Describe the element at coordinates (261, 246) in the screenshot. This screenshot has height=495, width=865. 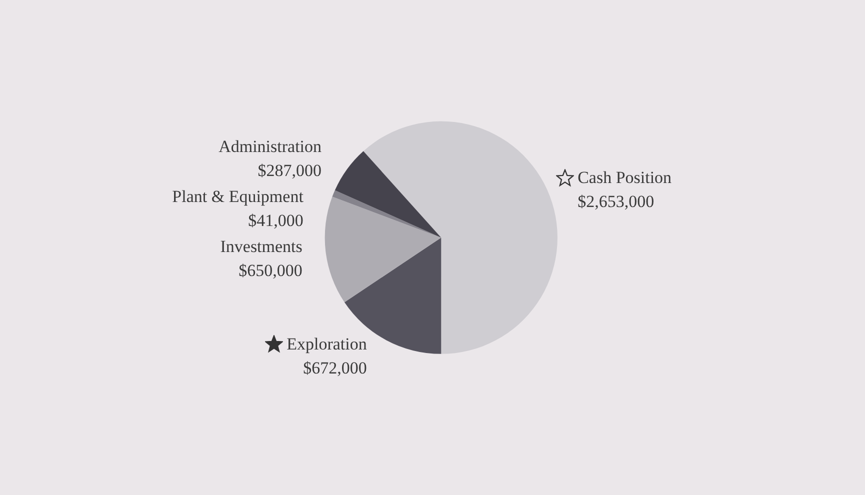
I see `slice-label: Investments` at that location.